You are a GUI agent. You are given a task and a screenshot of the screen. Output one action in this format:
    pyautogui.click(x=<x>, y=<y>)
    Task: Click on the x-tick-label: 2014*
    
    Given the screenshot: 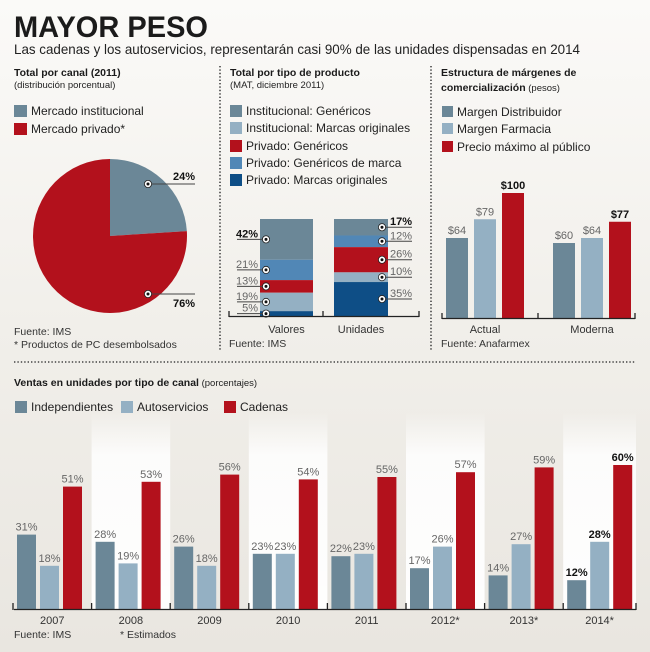 What is the action you would take?
    pyautogui.click(x=599, y=621)
    